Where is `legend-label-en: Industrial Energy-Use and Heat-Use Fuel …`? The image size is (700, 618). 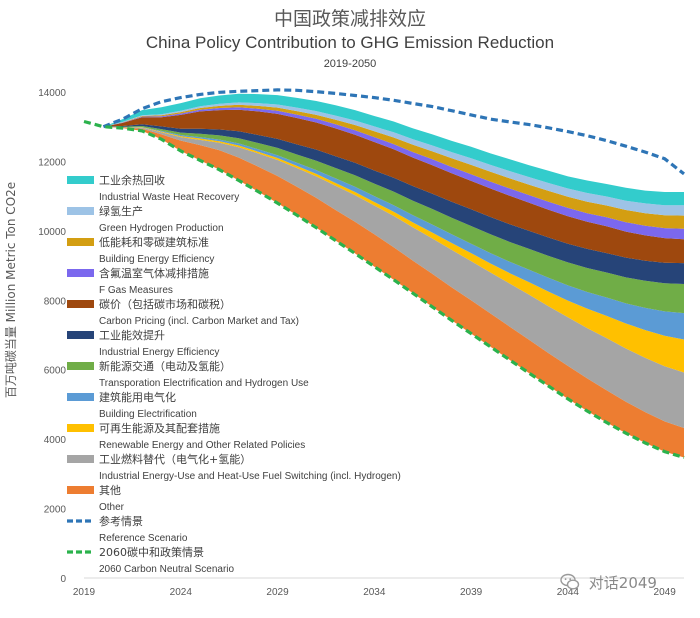
legend-label-en: Industrial Energy-Use and Heat-Use Fuel … is located at coordinates (250, 476).